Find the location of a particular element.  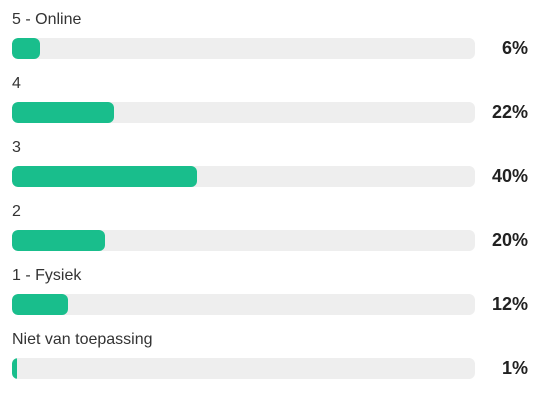

value-label: 12% is located at coordinates (509, 304).